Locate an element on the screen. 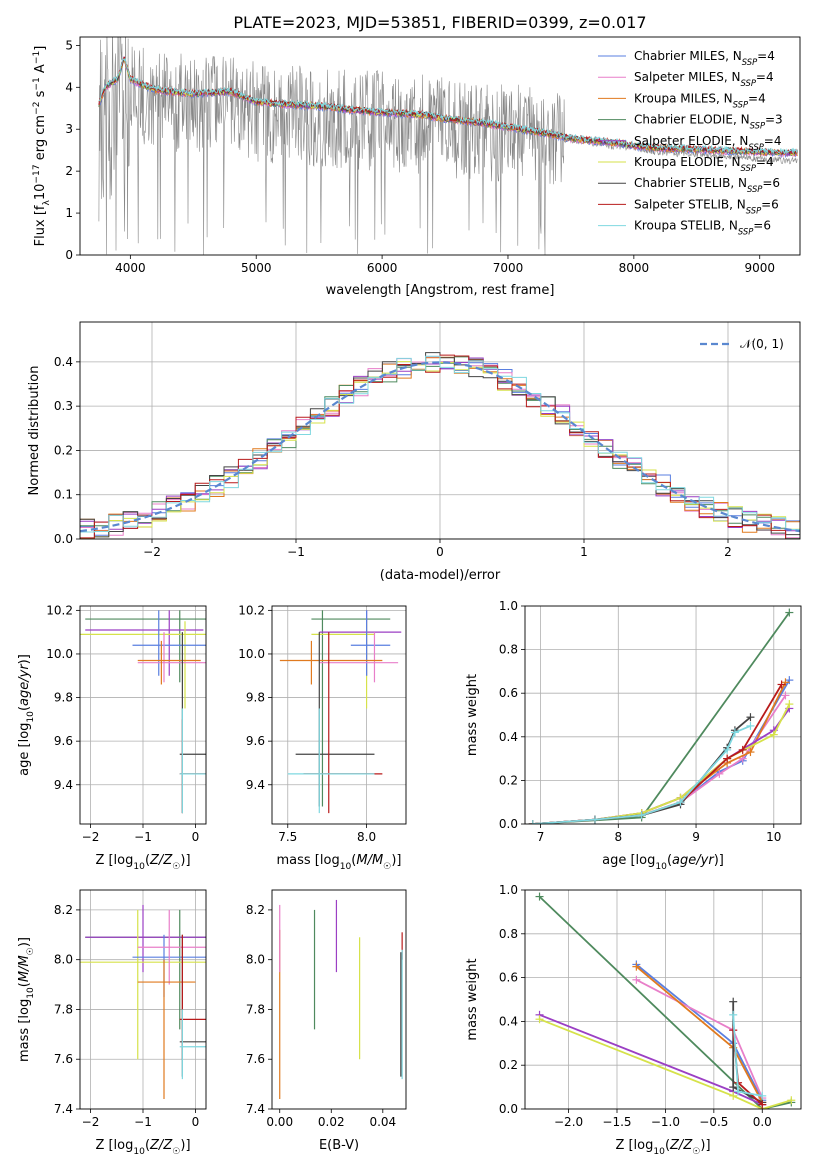 Image resolution: width=819 pixels, height=1170 pixels. x-axis-label: mass [log10(M/M☉)] is located at coordinates (339, 862).